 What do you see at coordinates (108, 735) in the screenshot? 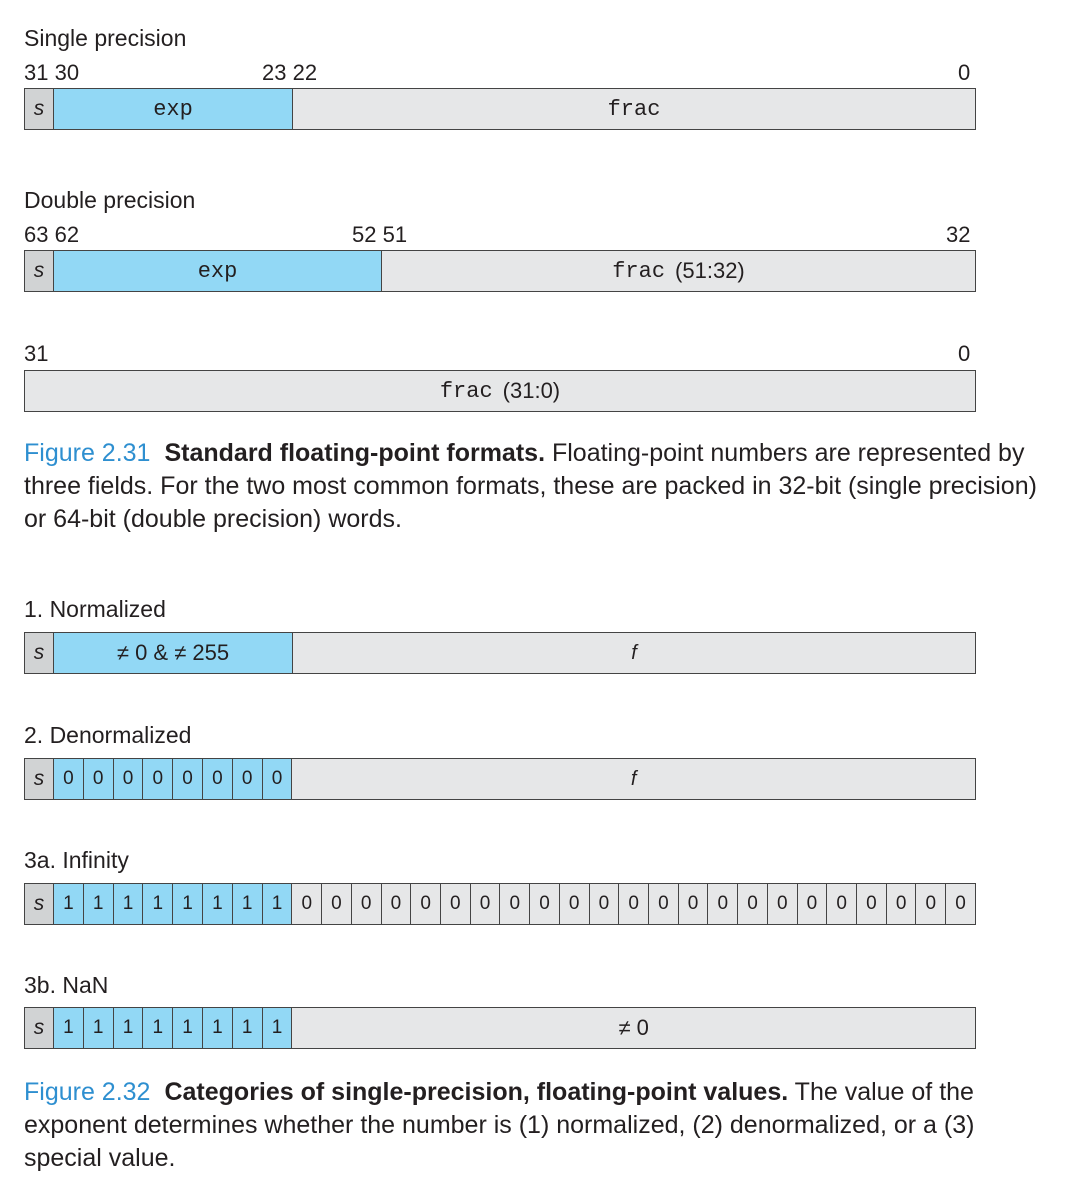
I see `denormalized-title: 2. Denormalized` at bounding box center [108, 735].